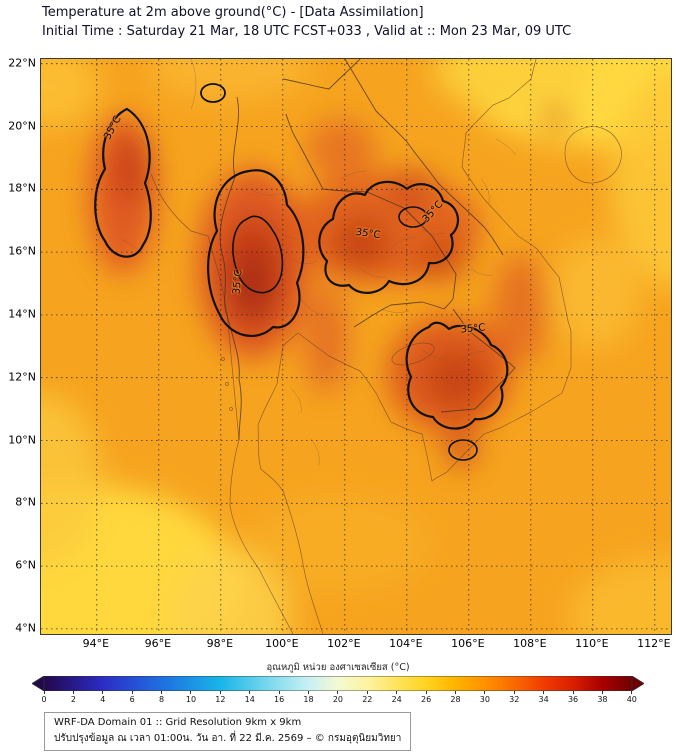 This screenshot has height=756, width=676. Describe the element at coordinates (468, 643) in the screenshot. I see `x-axis-tick-label: 106°E` at that location.